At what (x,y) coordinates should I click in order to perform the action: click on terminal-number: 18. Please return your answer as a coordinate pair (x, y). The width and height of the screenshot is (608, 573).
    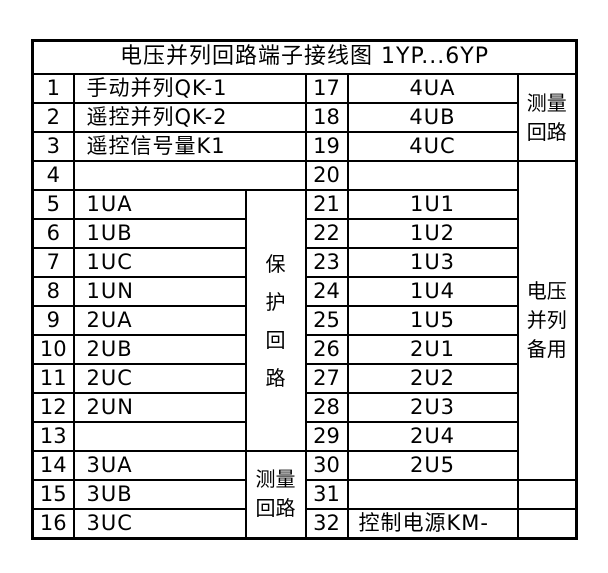
    Looking at the image, I should click on (326, 117).